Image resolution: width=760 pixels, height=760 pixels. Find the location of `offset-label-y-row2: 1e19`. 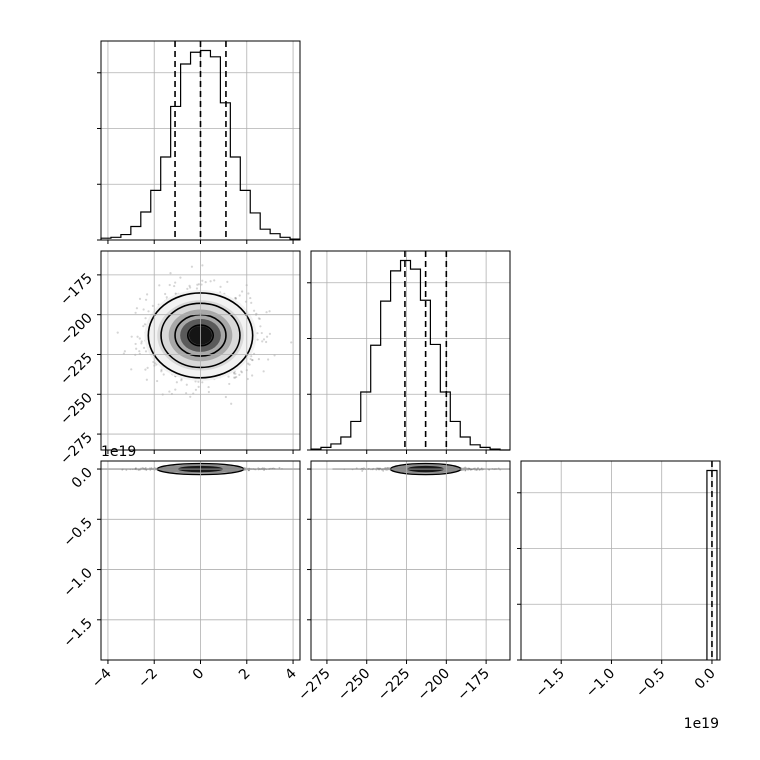

offset-label-y-row2: 1e19 is located at coordinates (118, 452).